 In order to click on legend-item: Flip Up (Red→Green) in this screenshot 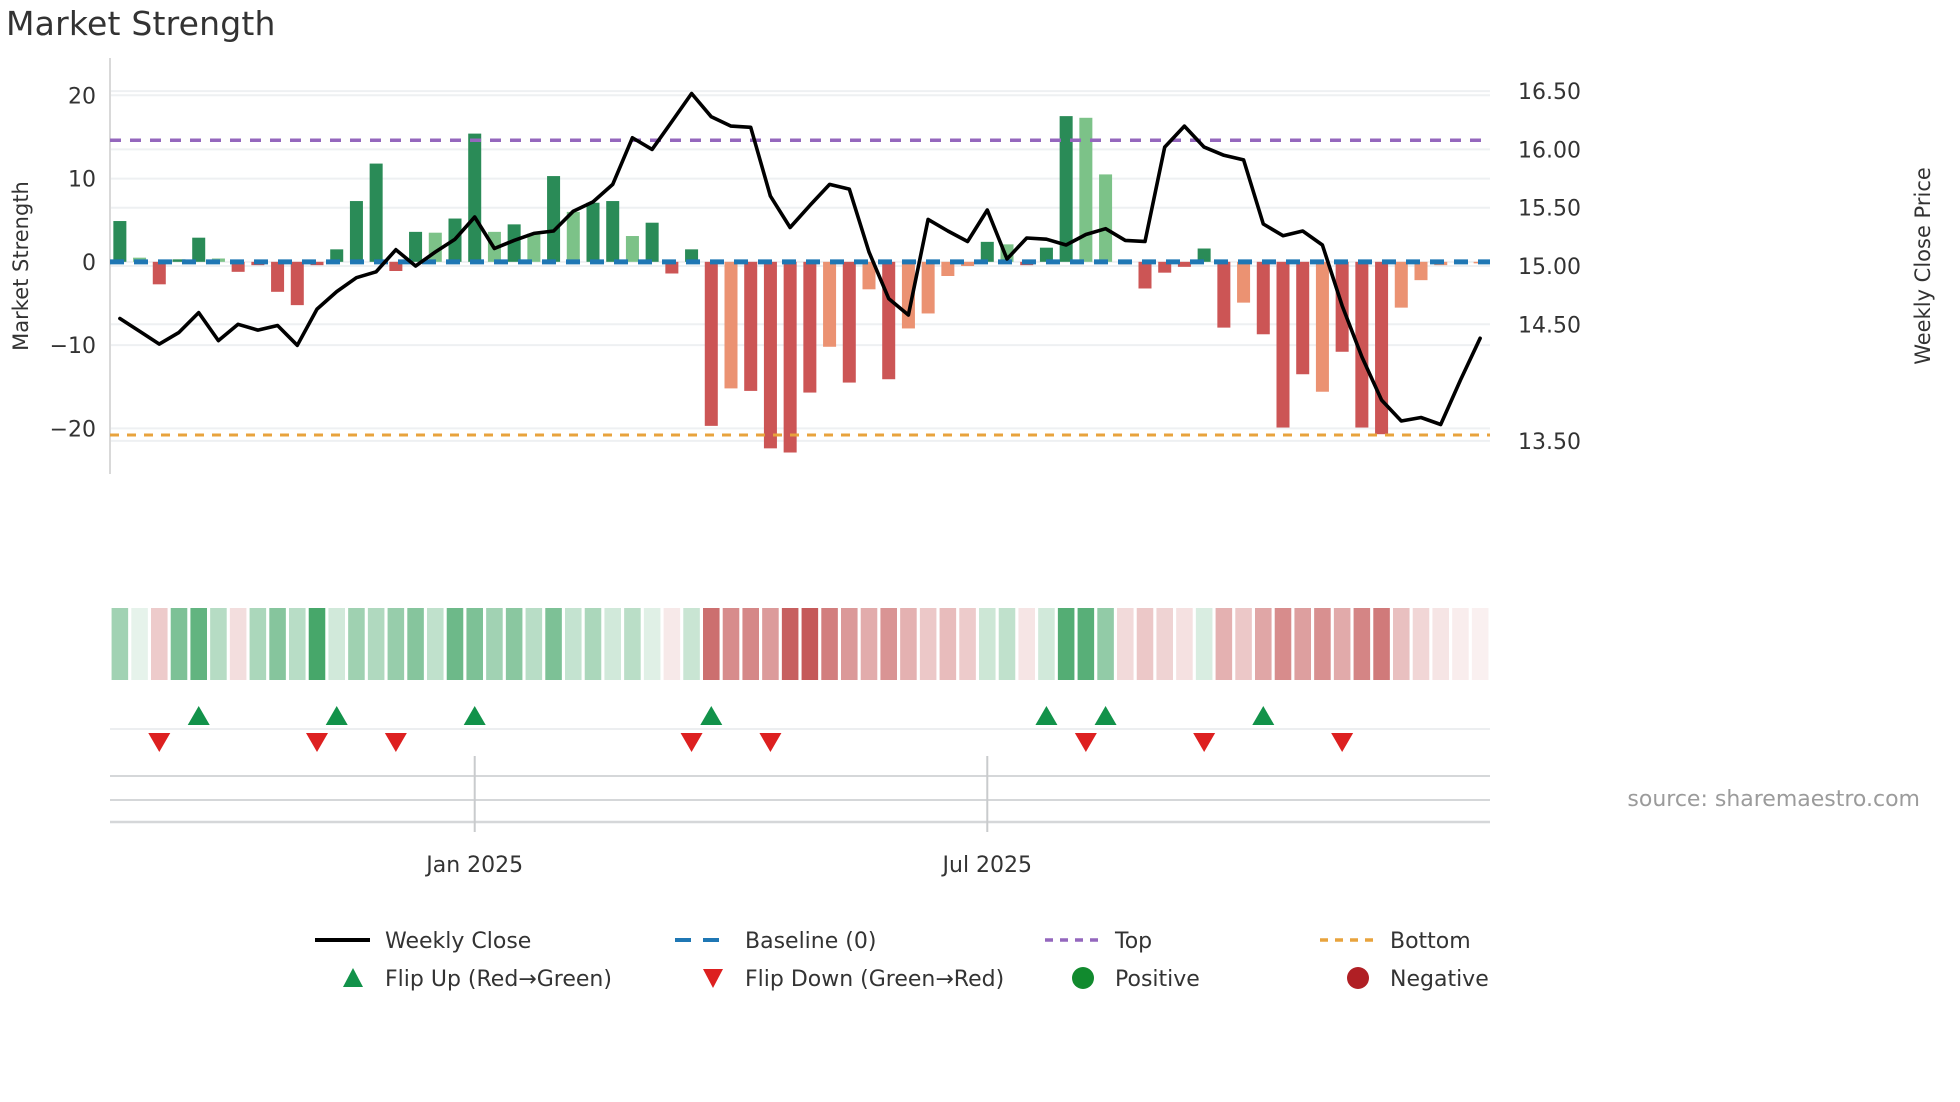, I will do `click(477, 979)`.